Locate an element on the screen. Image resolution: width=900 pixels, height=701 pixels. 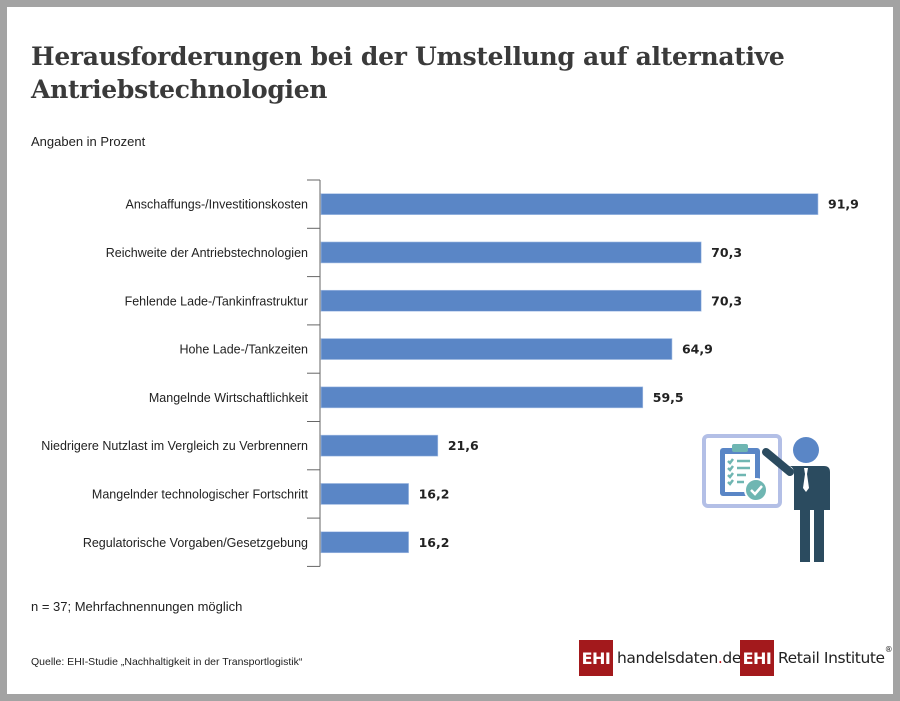
value-label: 21,6 is located at coordinates (463, 445).